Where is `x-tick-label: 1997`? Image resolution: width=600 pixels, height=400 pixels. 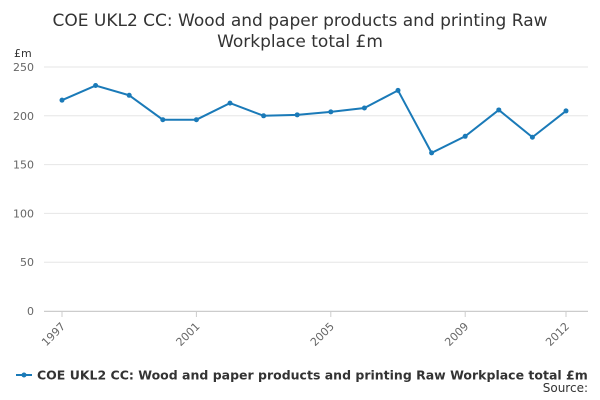 x-tick-label: 1997 is located at coordinates (53, 334).